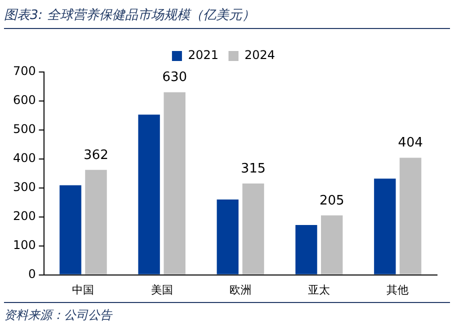  Describe the element at coordinates (260, 55) in the screenshot. I see `legend-label: 2024` at that location.